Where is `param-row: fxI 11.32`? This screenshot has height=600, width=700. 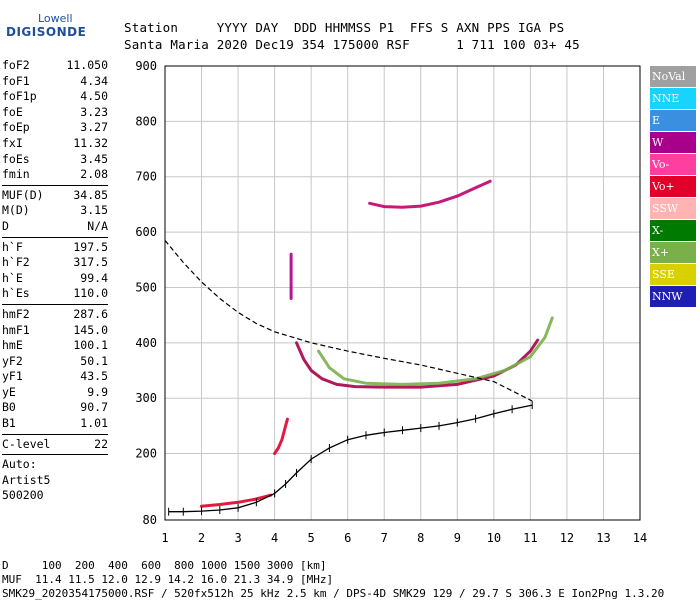 param-row: fxI 11.32 is located at coordinates (55, 144).